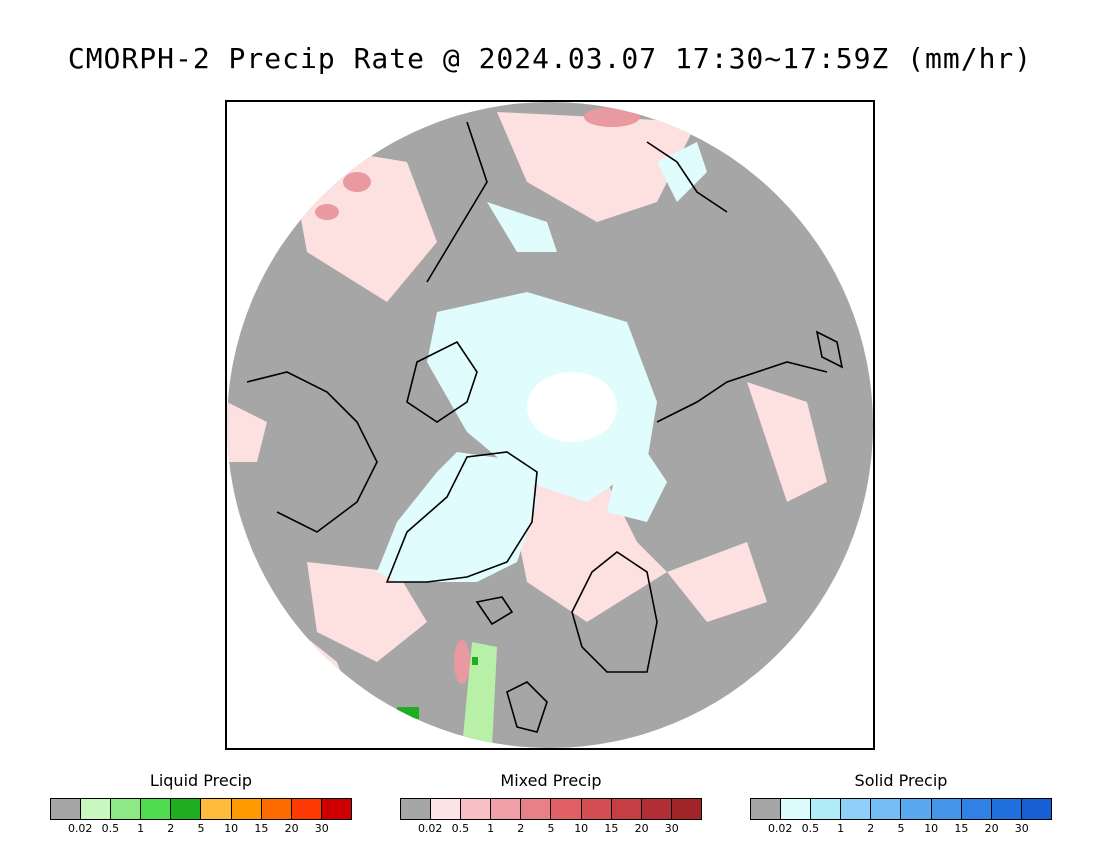 The image size is (1100, 850). I want to click on legend-liquid-title: Liquid Precip, so click(201, 780).